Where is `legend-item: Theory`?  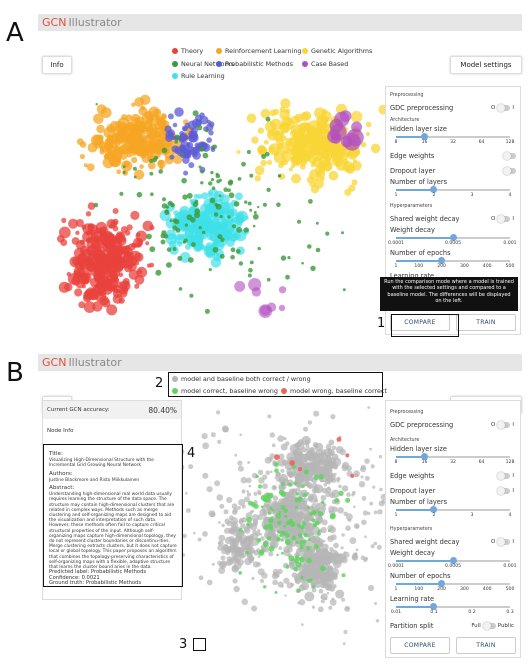 legend-item: Theory is located at coordinates (187, 51).